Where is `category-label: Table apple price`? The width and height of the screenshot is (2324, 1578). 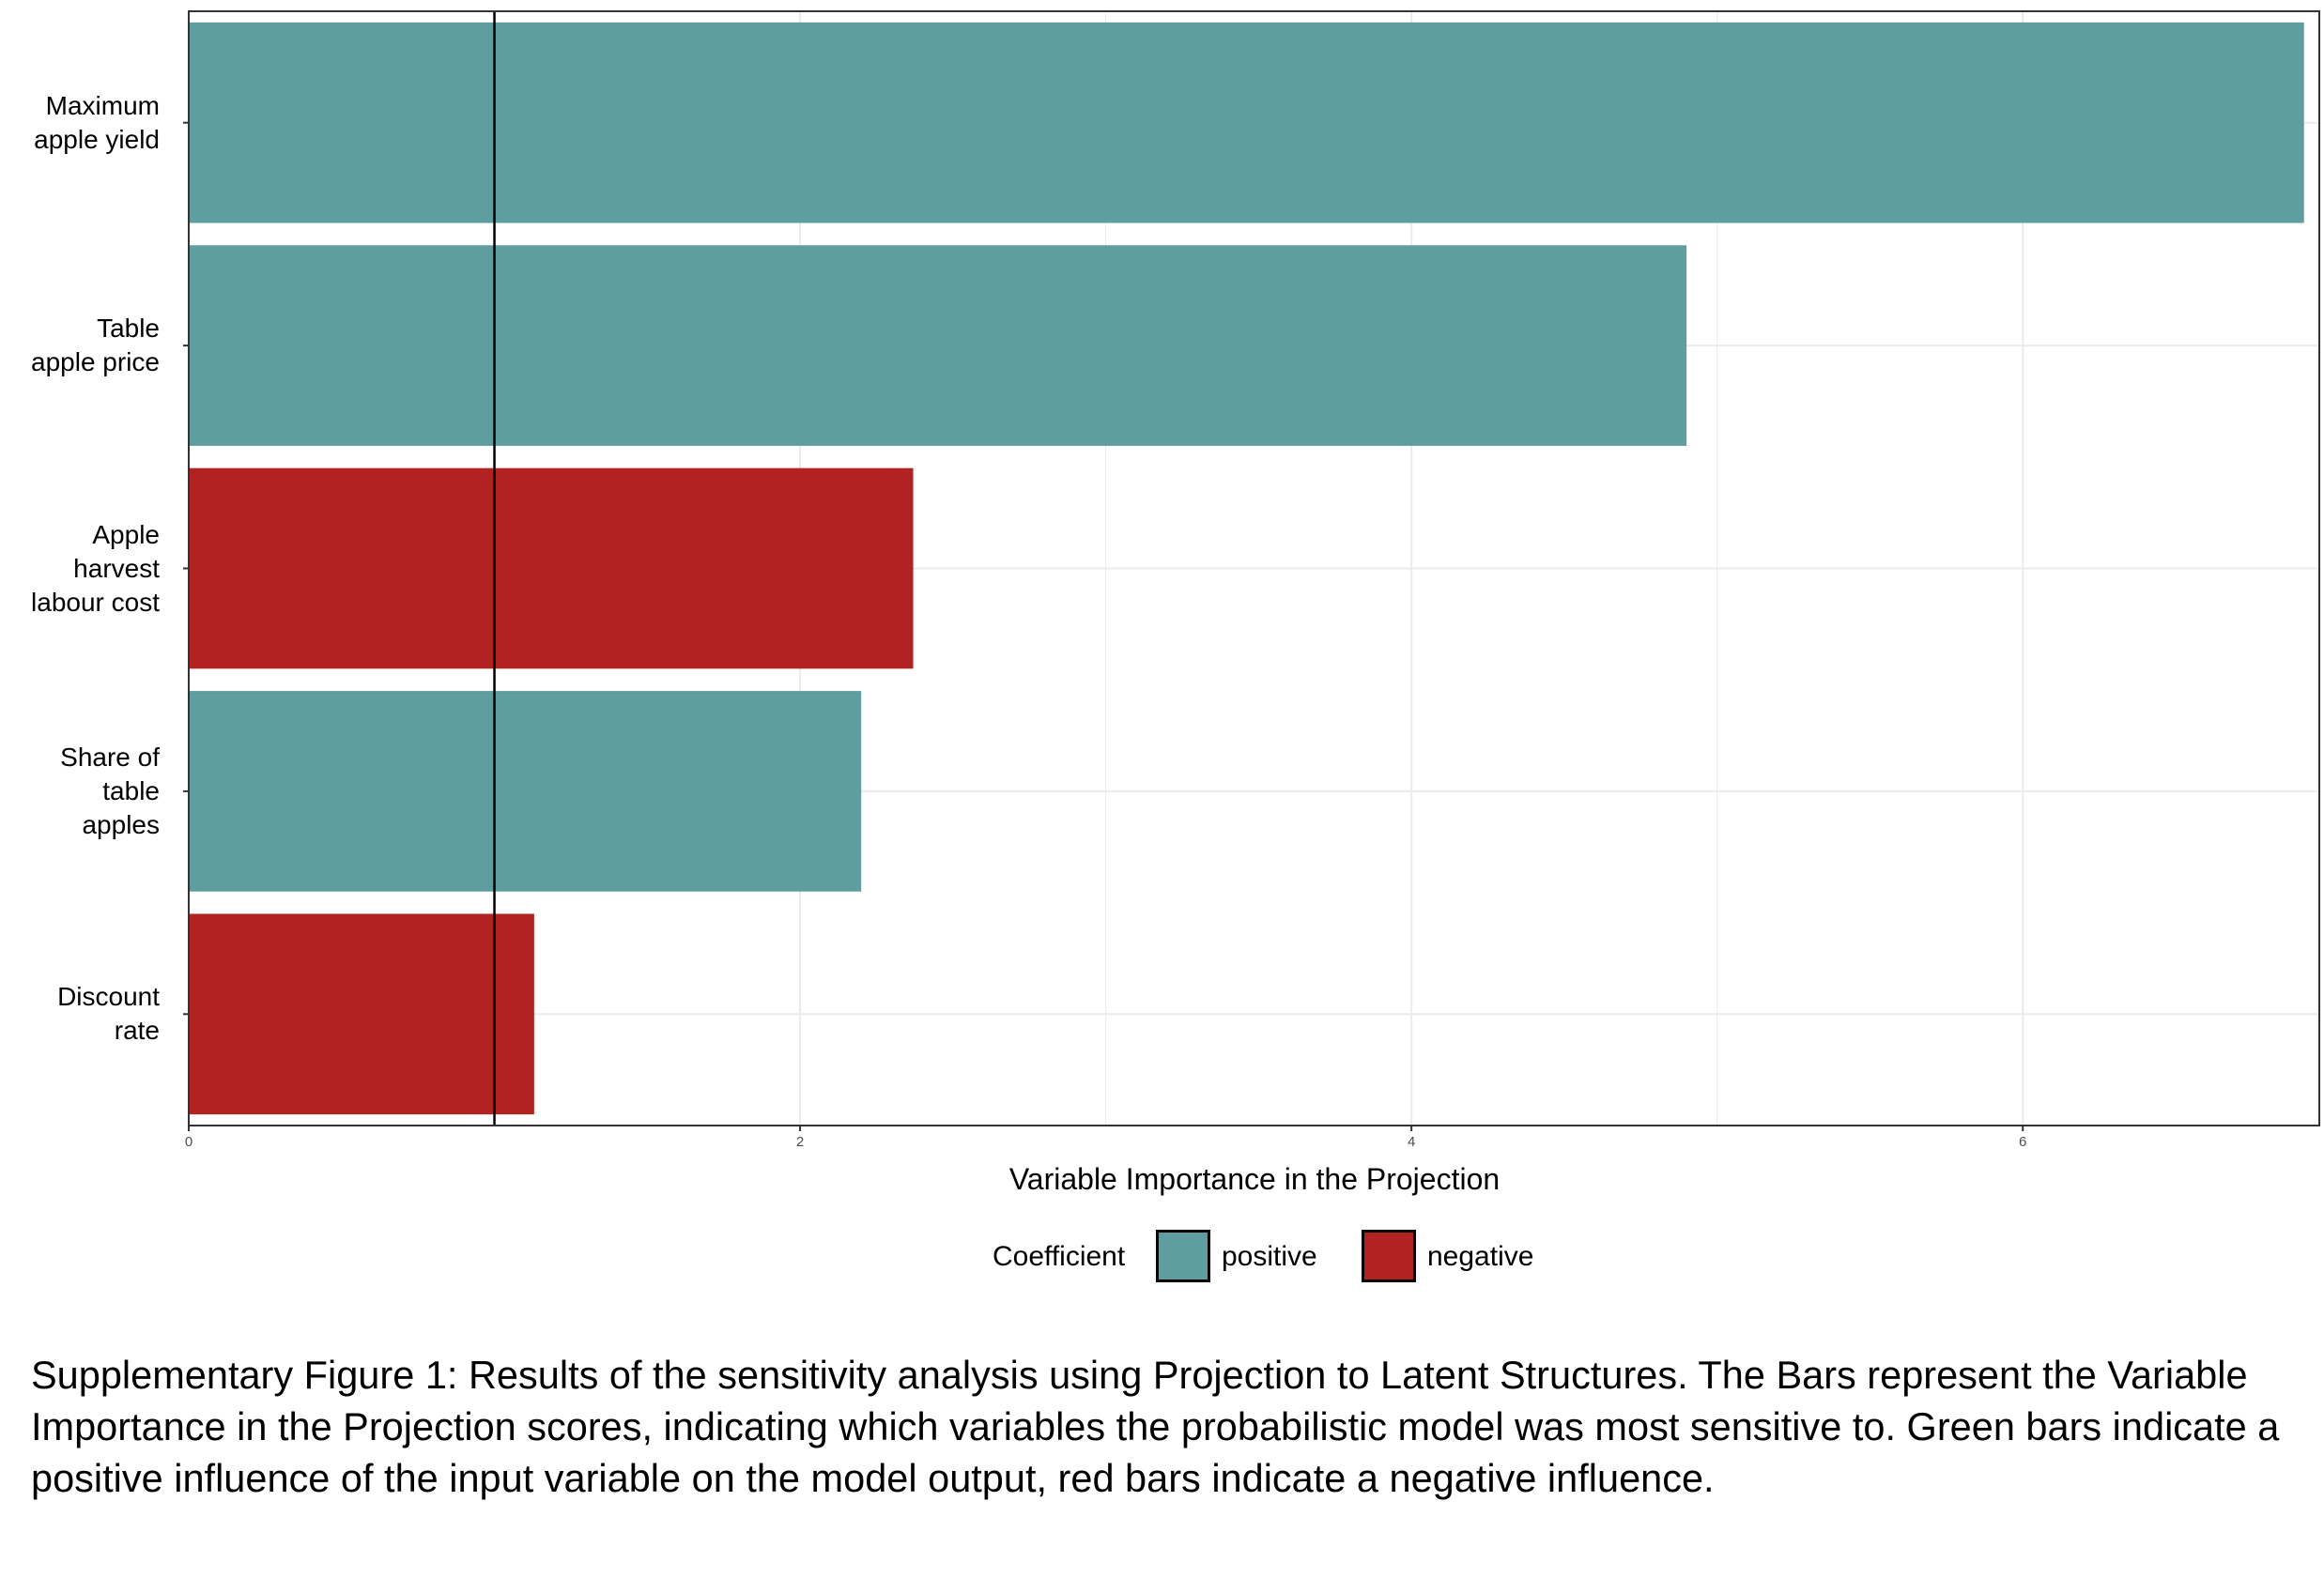 category-label: Table apple price is located at coordinates (95, 345).